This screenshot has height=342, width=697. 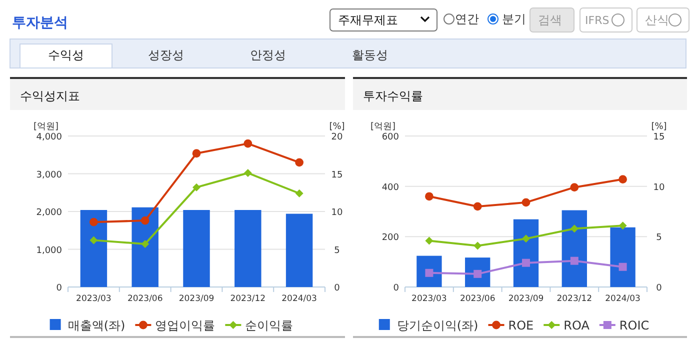 I want to click on y-tick-label: 3,000, so click(x=49, y=175).